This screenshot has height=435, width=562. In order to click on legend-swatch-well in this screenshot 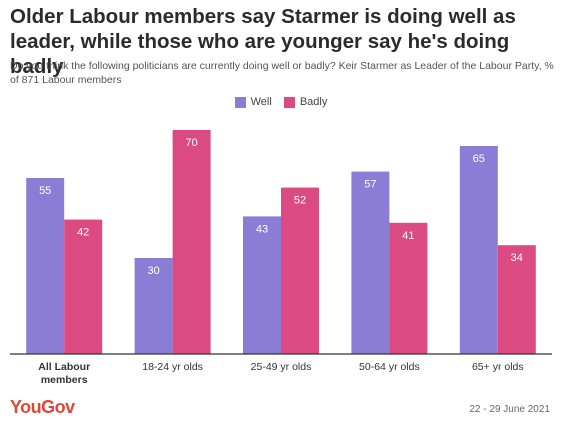, I will do `click(240, 102)`.